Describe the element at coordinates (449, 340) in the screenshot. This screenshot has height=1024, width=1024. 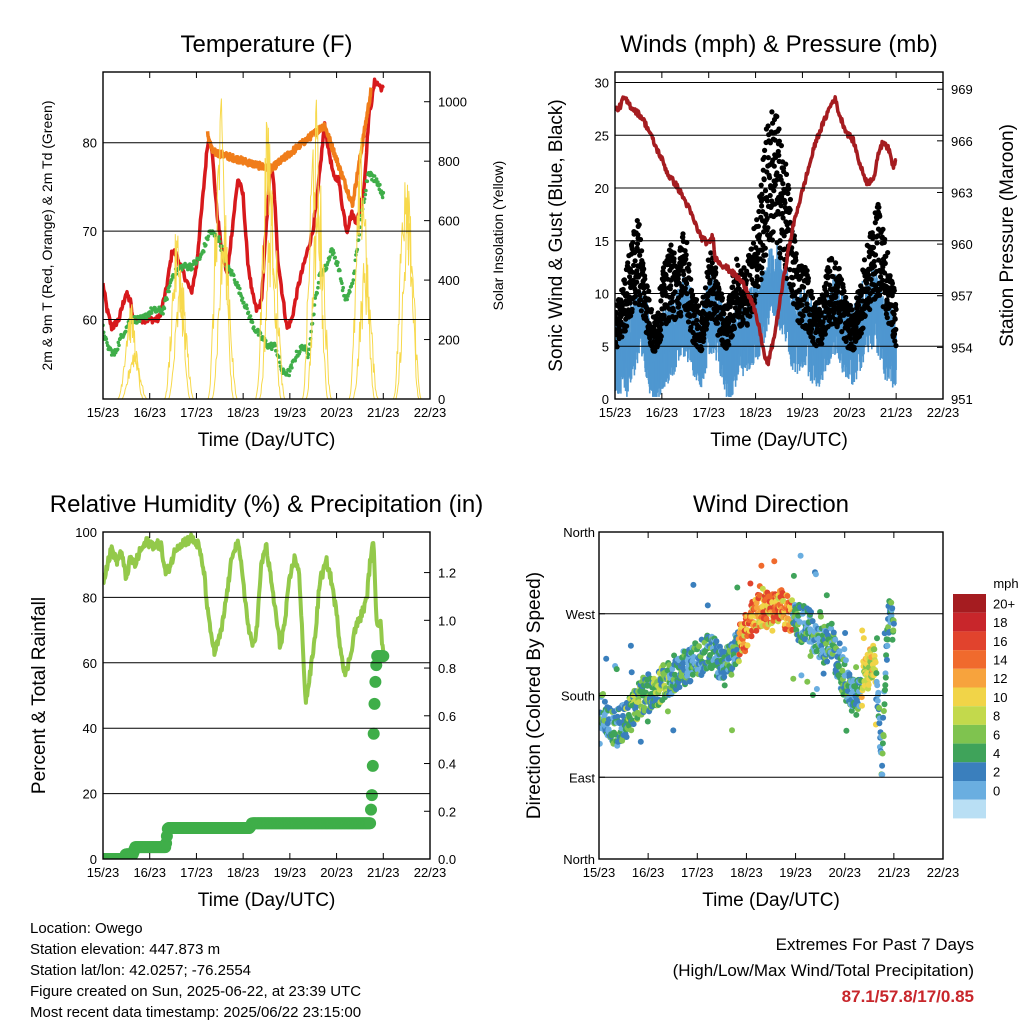
I see `y2tick-label: 200` at that location.